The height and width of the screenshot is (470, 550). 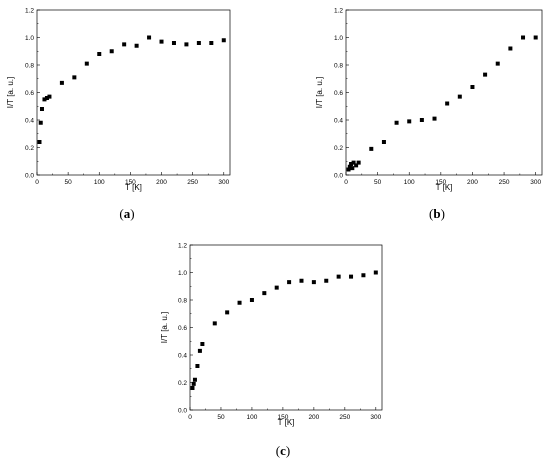 What do you see at coordinates (161, 182) in the screenshot?
I see `xtick-label-a-4: 200` at bounding box center [161, 182].